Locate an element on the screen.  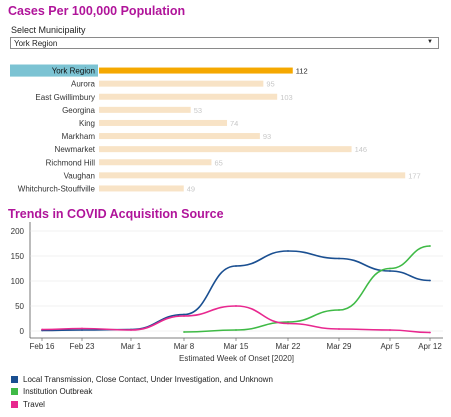
y-tick-100: 100 is located at coordinates (18, 281).